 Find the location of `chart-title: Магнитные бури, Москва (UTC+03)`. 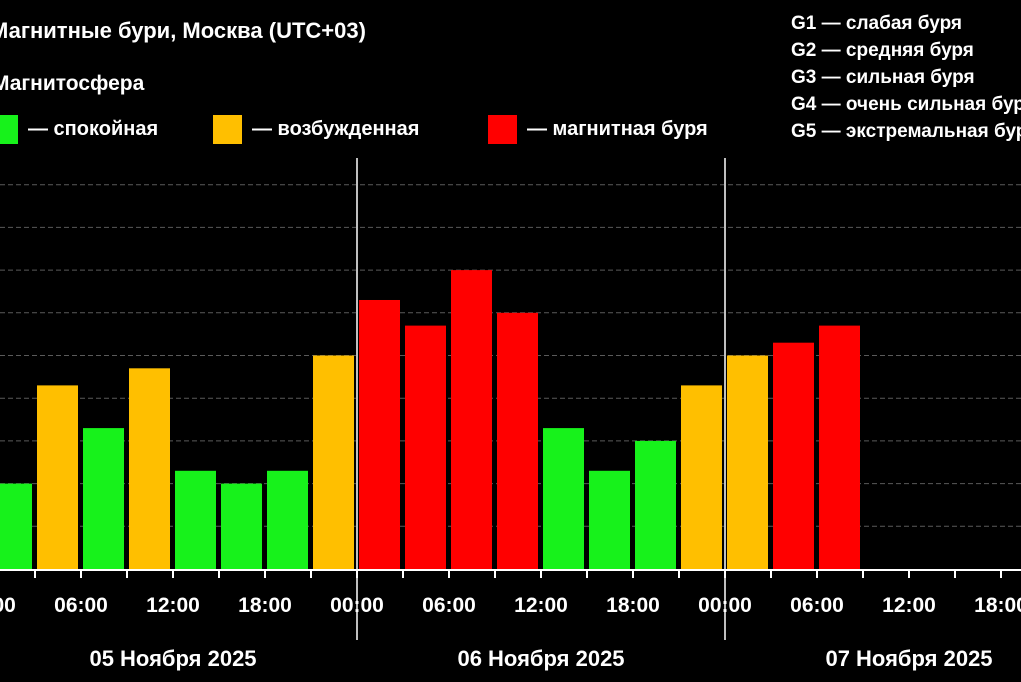

chart-title: Магнитные бури, Москва (UTC+03) is located at coordinates (183, 30).